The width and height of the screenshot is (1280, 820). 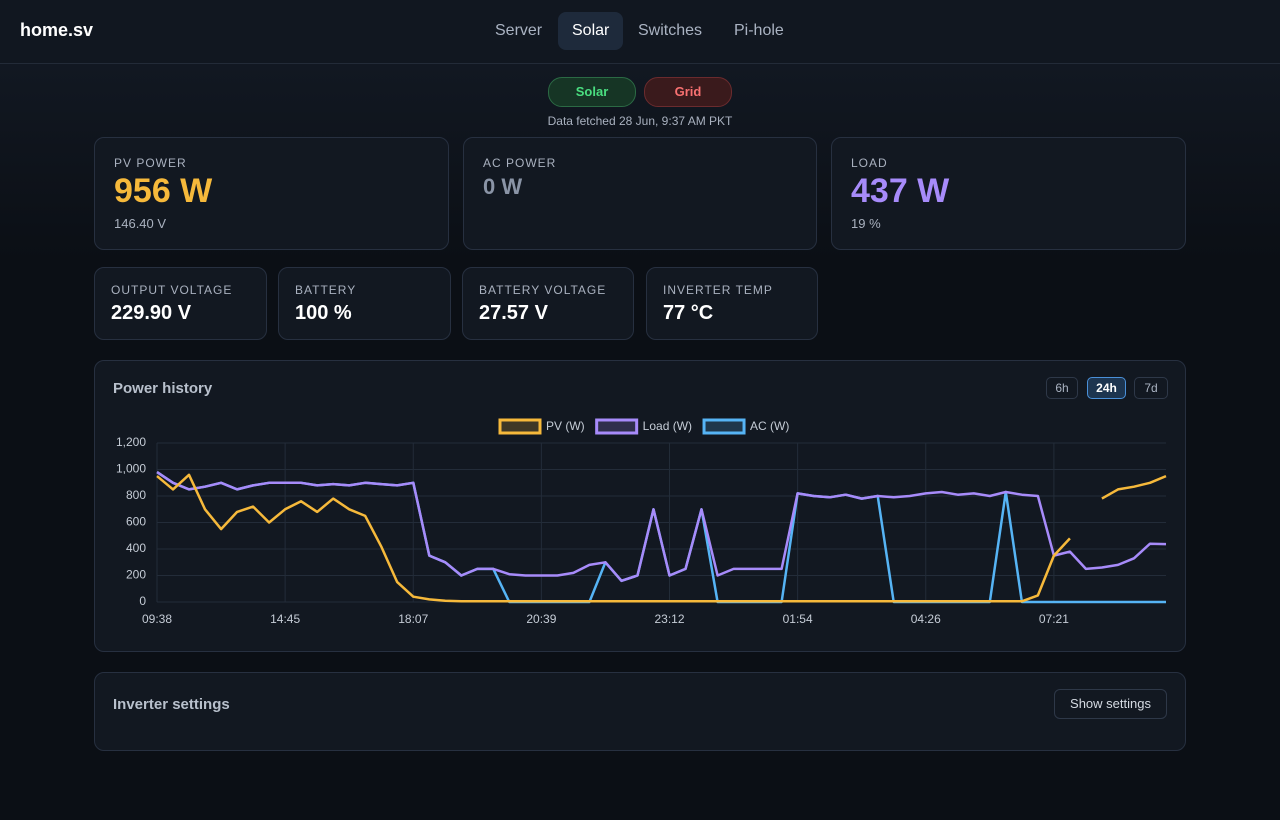 I want to click on x-tick-label: 20:39, so click(x=541, y=619).